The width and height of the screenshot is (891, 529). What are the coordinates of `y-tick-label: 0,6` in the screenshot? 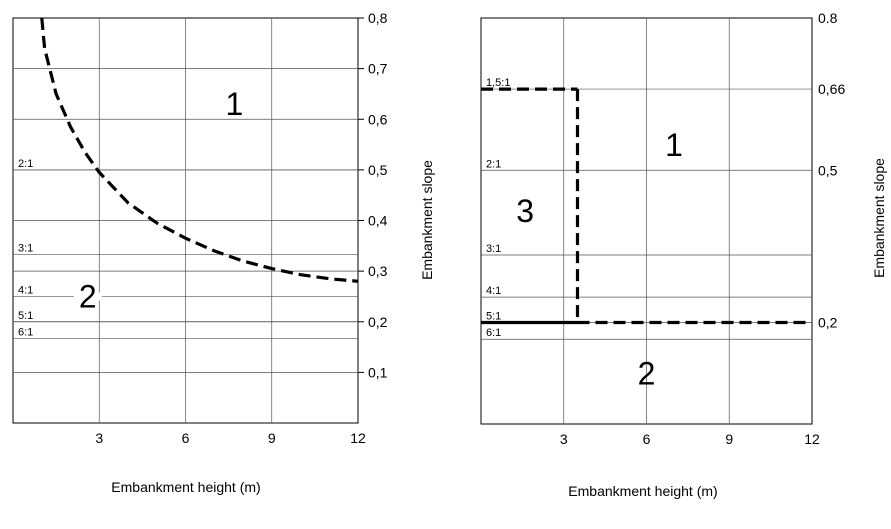 It's located at (378, 119).